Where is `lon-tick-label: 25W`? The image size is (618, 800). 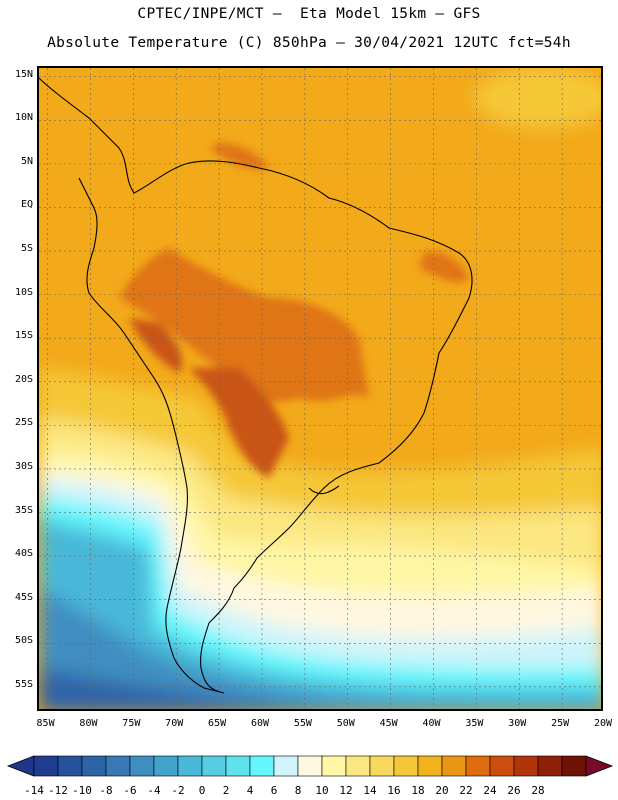
lon-tick-label: 25W is located at coordinates (560, 723).